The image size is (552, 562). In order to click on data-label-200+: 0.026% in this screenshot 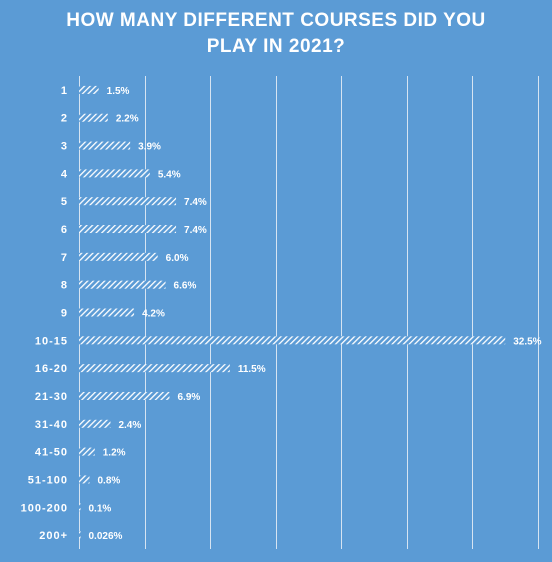, I will do `click(106, 536)`.